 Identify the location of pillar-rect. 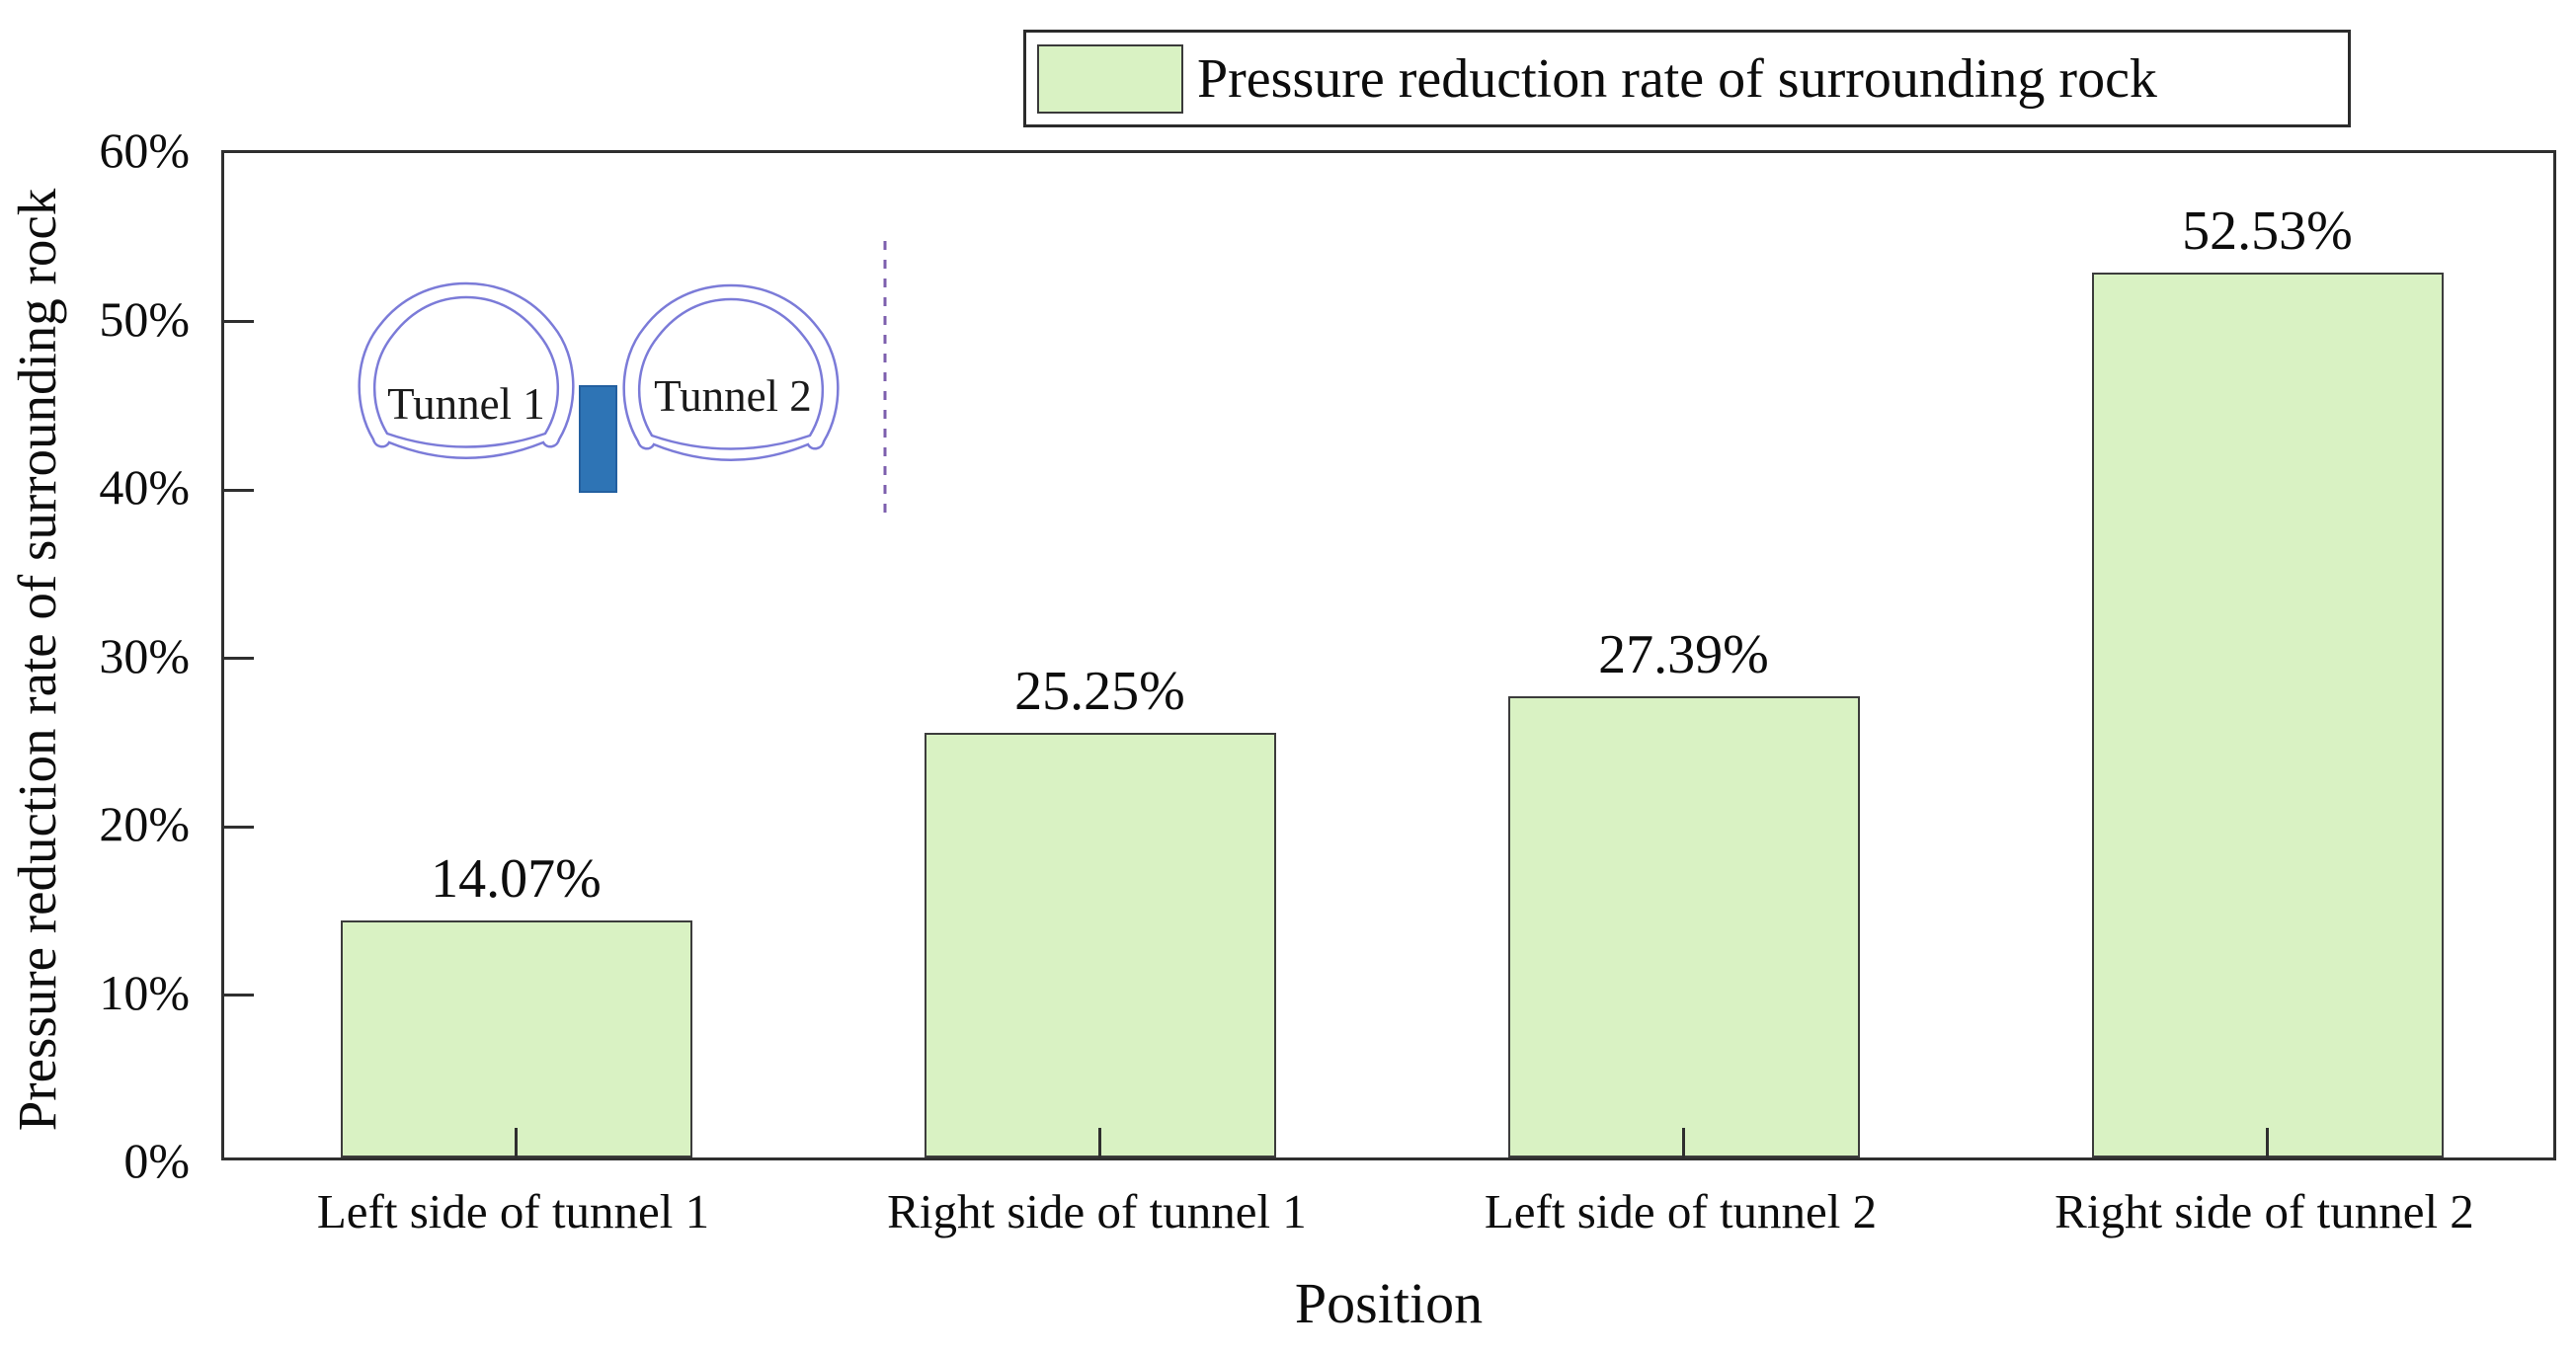
(598, 439).